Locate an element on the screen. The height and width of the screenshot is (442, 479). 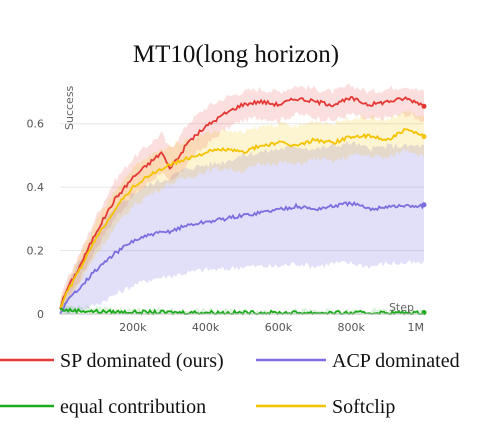
series-line is located at coordinates (242, 311).